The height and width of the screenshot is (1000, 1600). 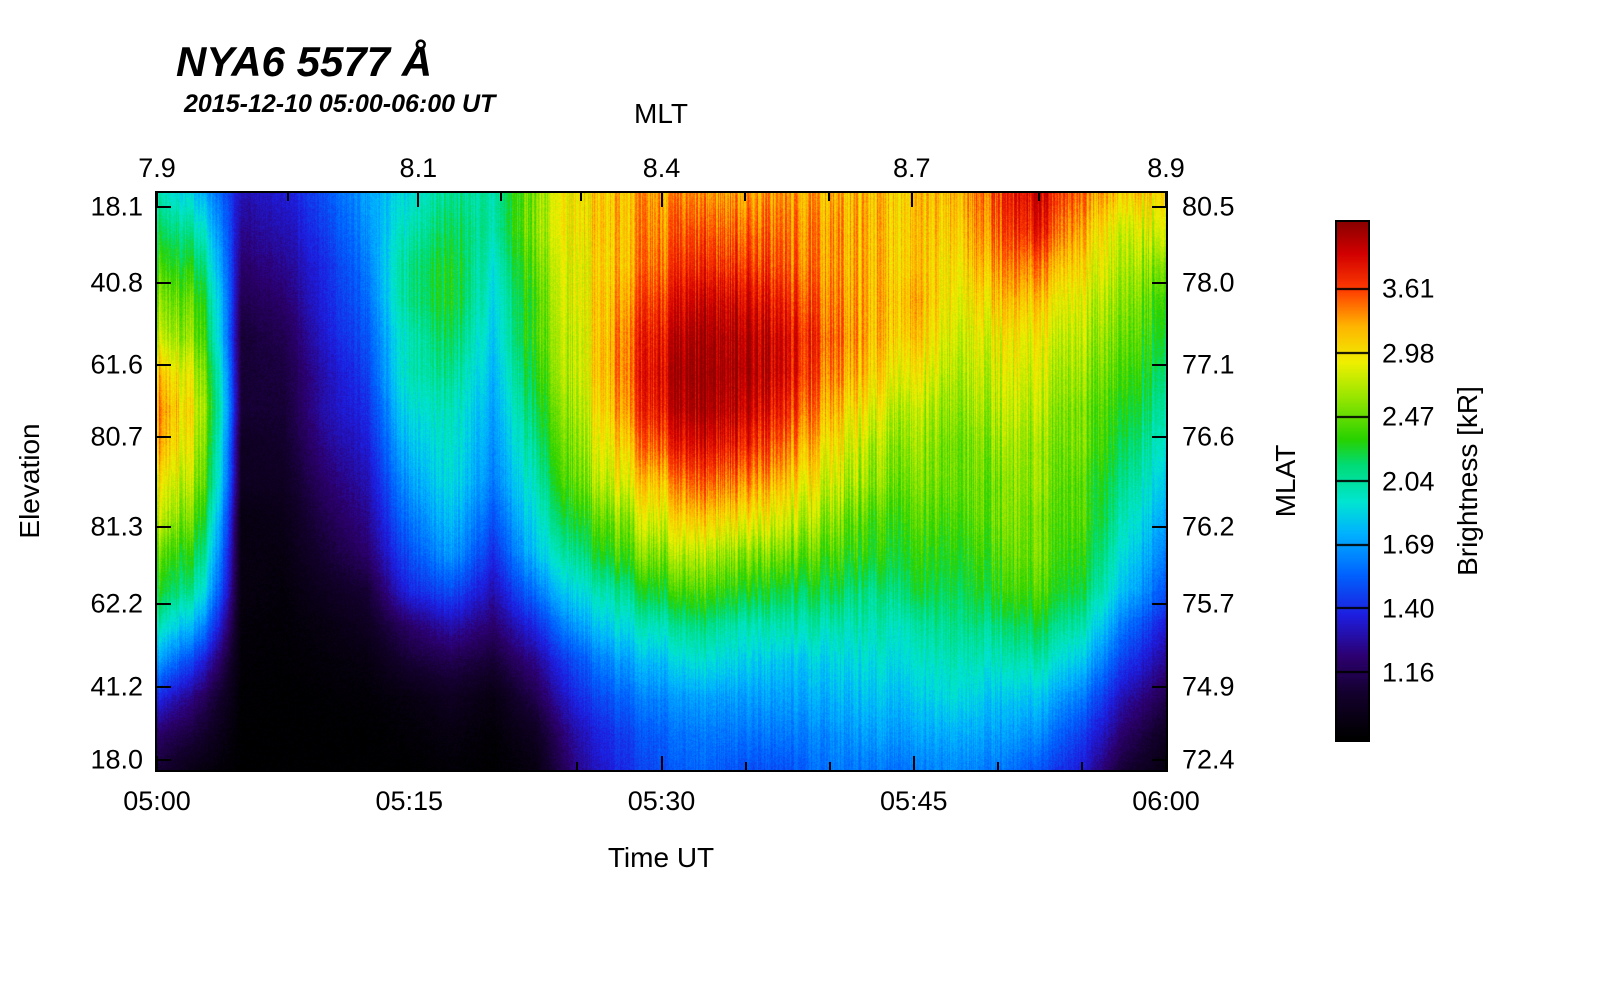 What do you see at coordinates (1408, 672) in the screenshot?
I see `colorbar-tick-label: 1.16` at bounding box center [1408, 672].